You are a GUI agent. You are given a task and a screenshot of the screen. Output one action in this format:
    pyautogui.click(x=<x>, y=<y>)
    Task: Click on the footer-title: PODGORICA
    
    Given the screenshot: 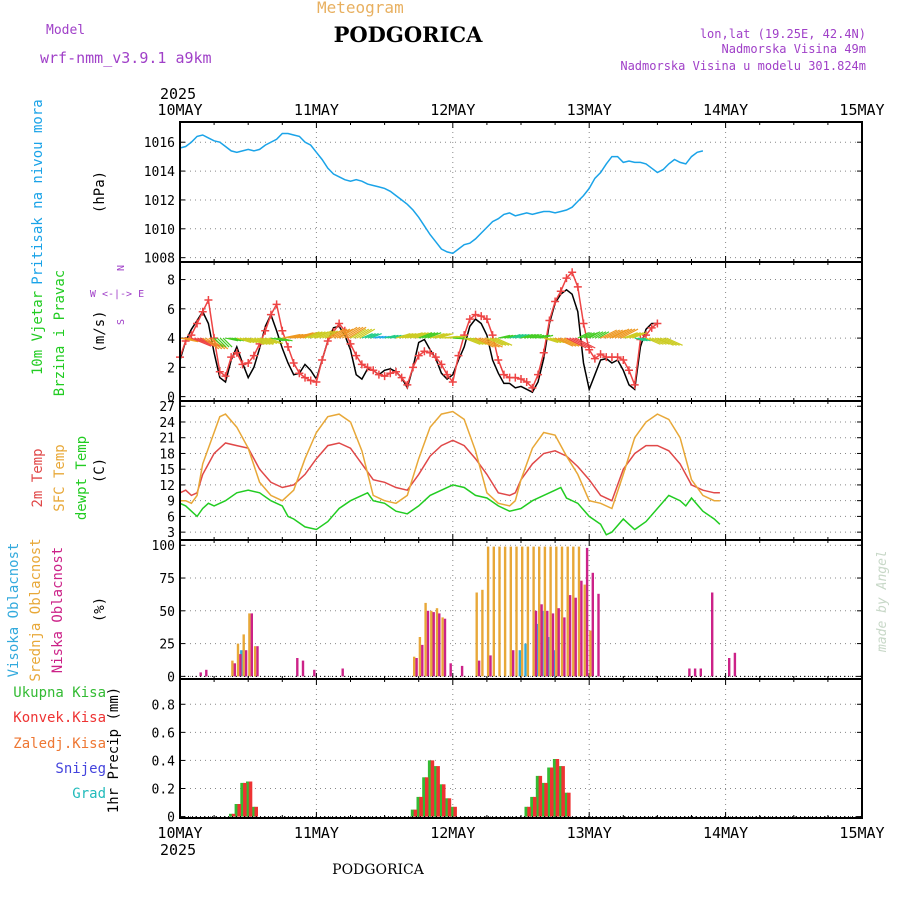 What is the action you would take?
    pyautogui.click(x=378, y=870)
    